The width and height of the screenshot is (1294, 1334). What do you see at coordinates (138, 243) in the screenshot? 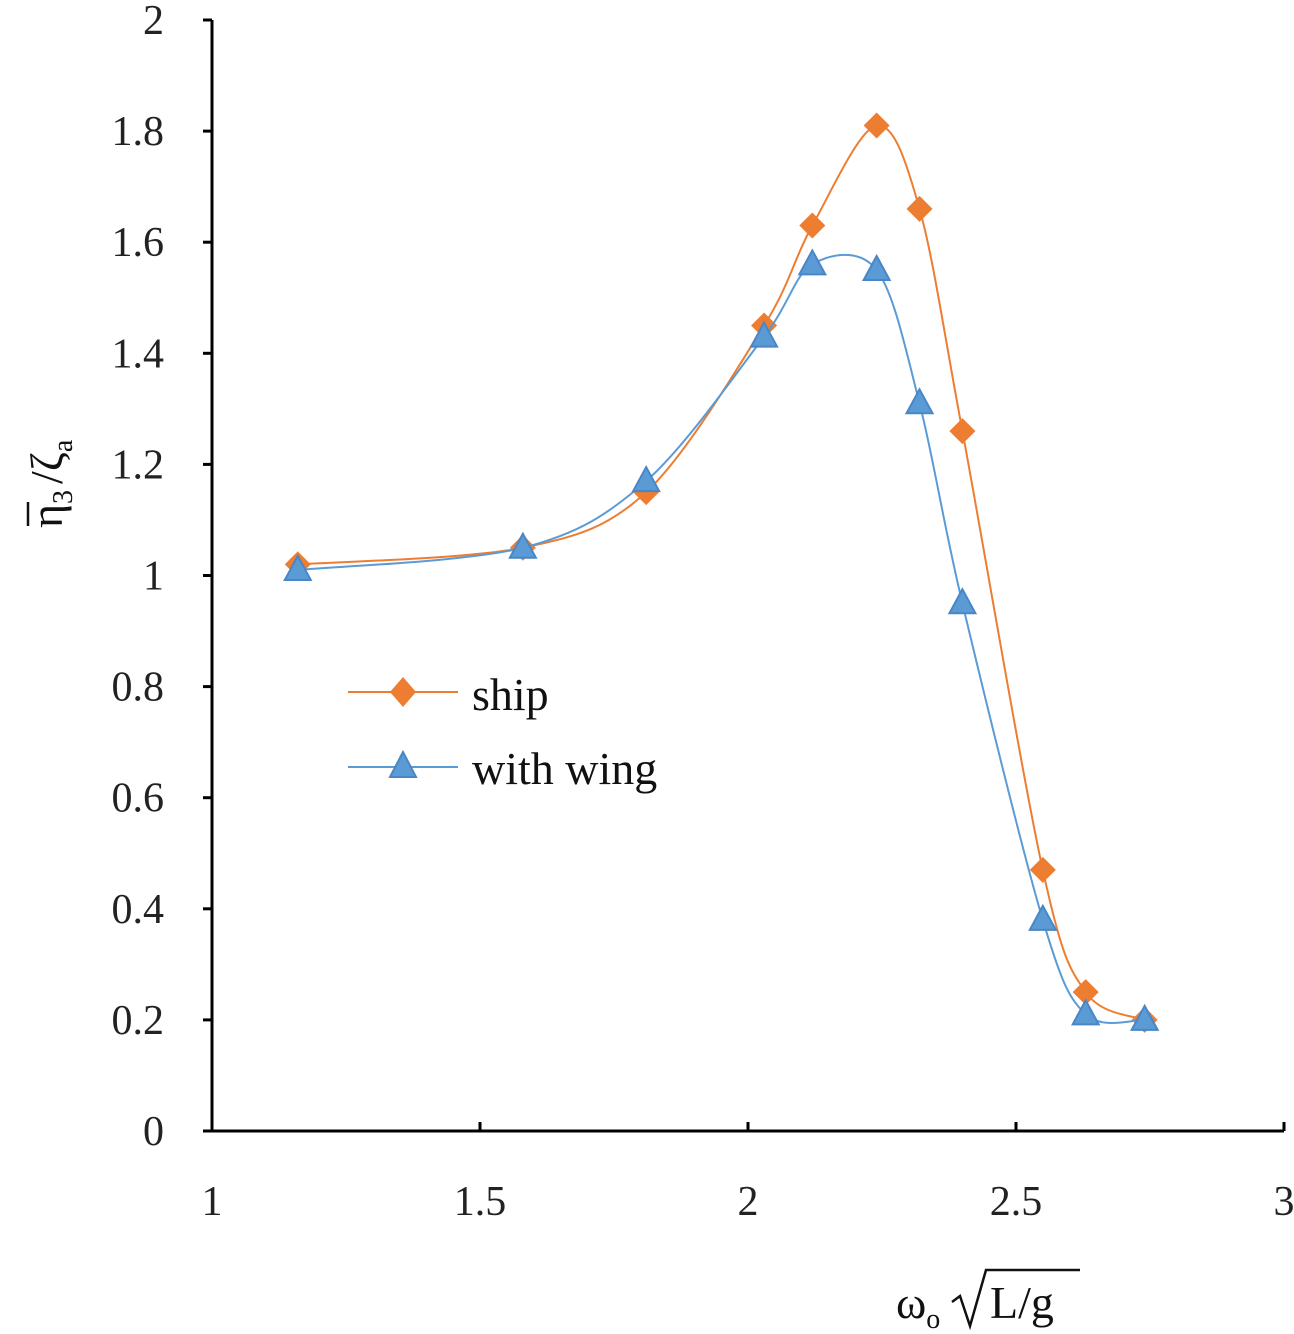
I see `y-tick-label: 1.6` at bounding box center [138, 243].